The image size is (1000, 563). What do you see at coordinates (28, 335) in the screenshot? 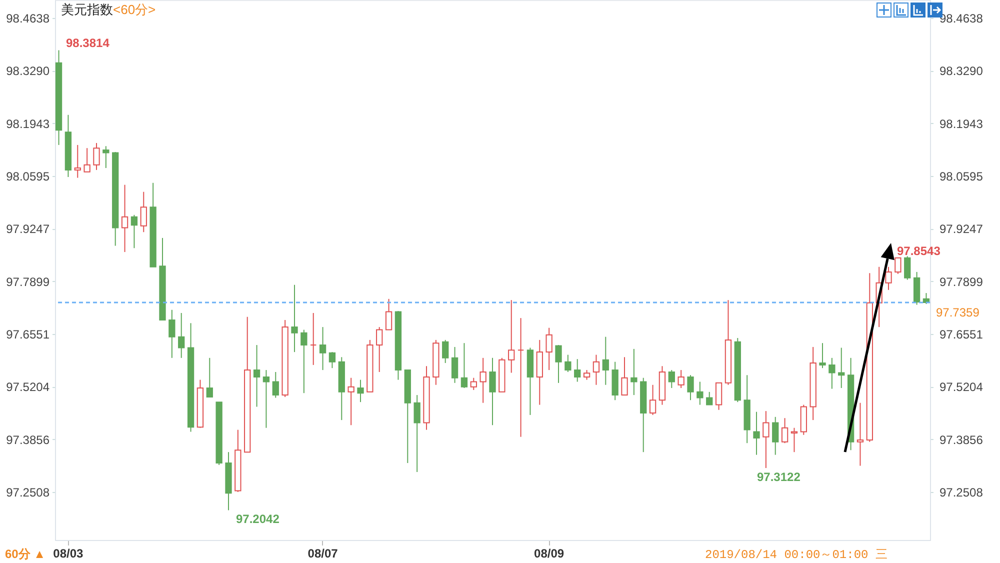
I see `y-tick-label: 97.6551` at bounding box center [28, 335].